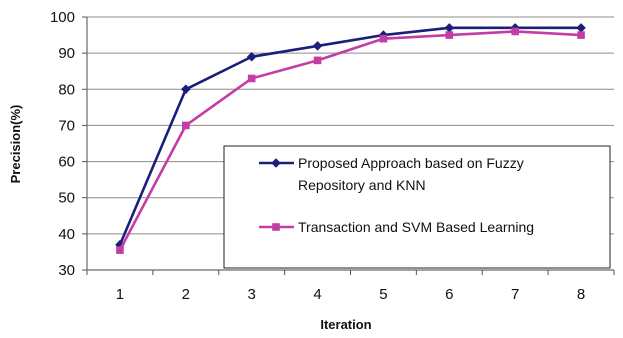  What do you see at coordinates (362, 185) in the screenshot?
I see `legend-label: Repository and KNN` at bounding box center [362, 185].